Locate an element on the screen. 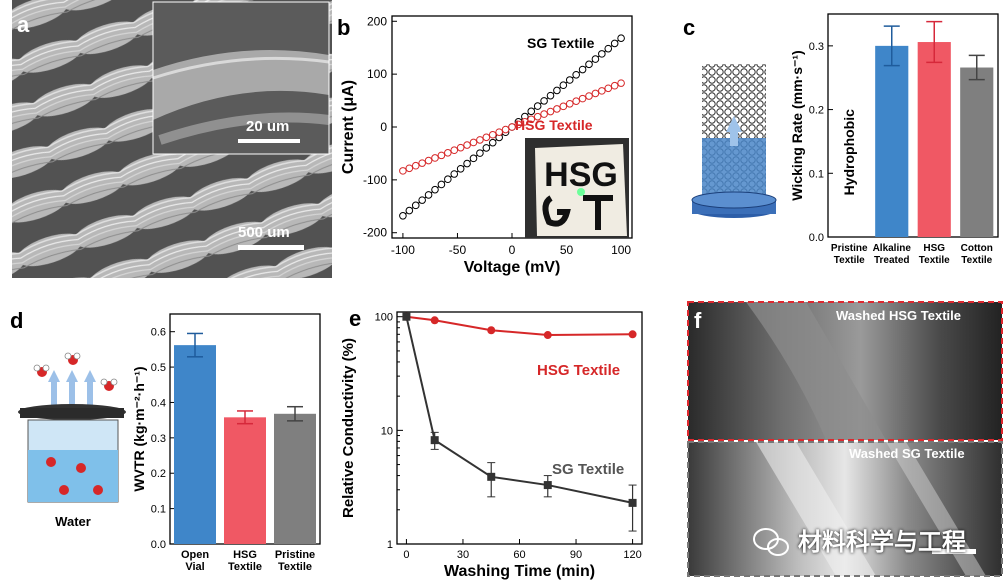 This screenshot has height=582, width=1007. category-label: Vial is located at coordinates (194, 567).